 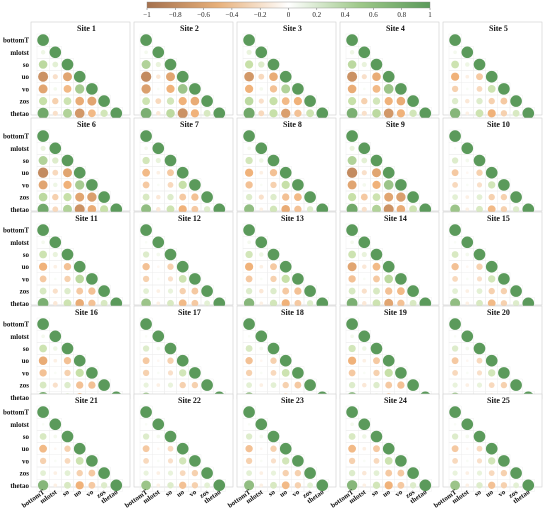 I want to click on site-panel: Site 19, so click(x=389, y=354).